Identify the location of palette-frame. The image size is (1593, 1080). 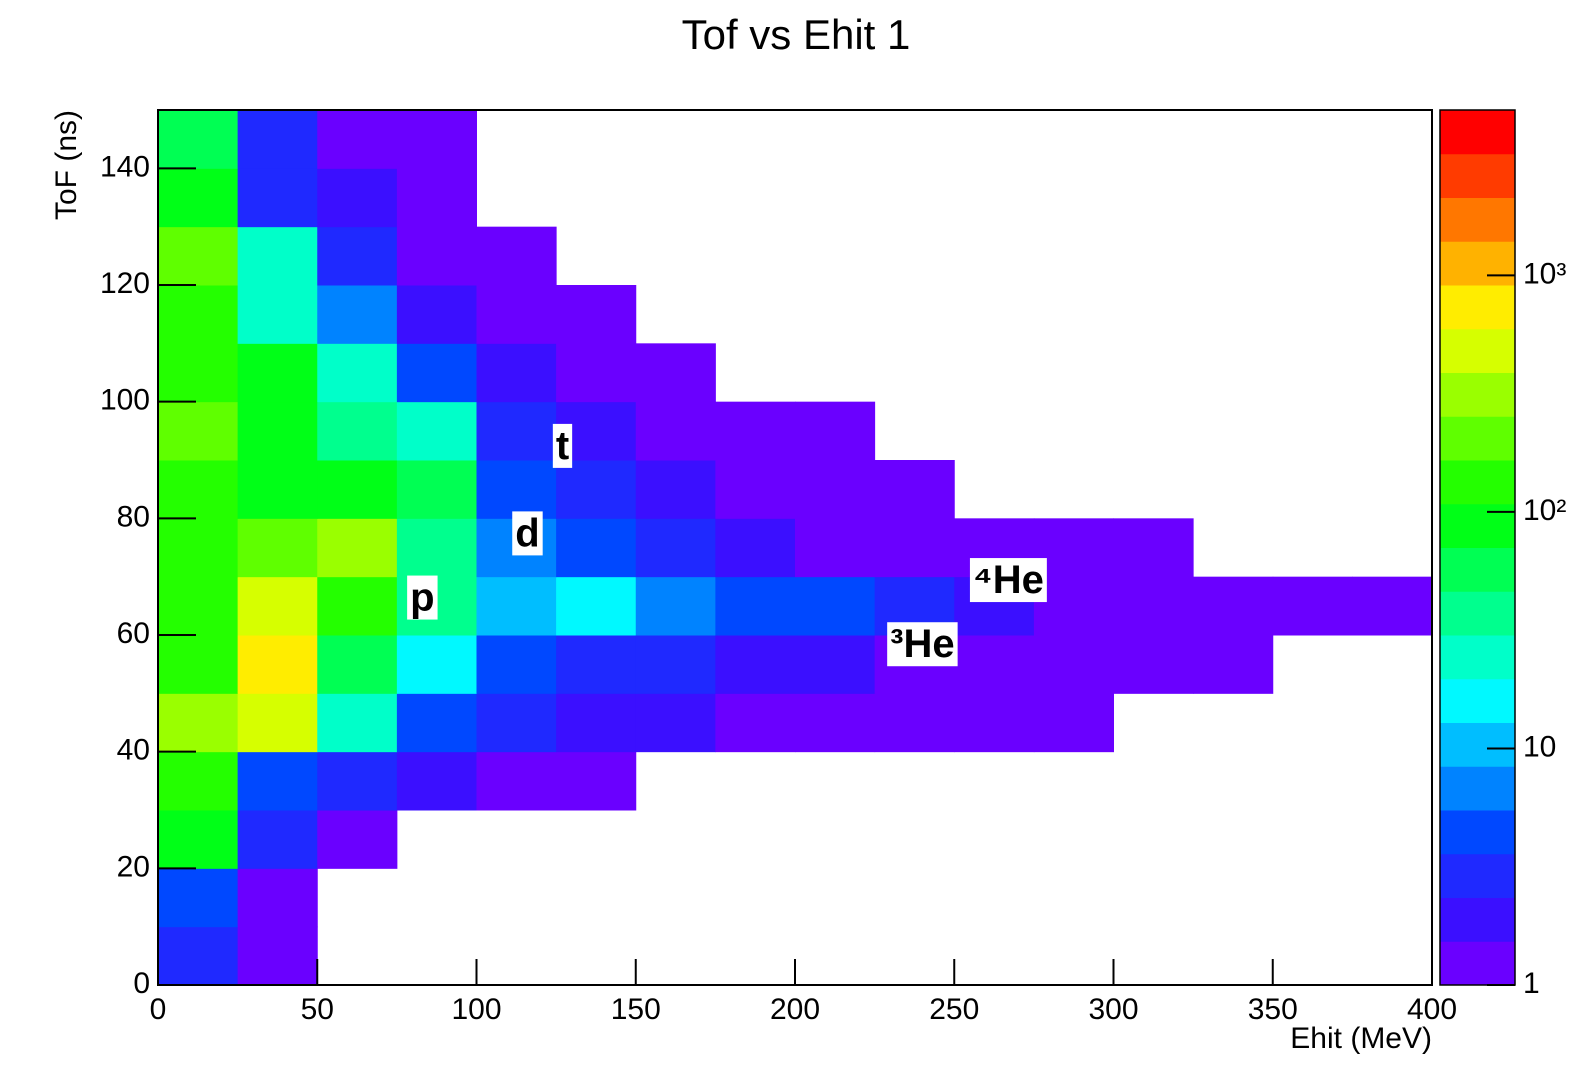
(1477, 547).